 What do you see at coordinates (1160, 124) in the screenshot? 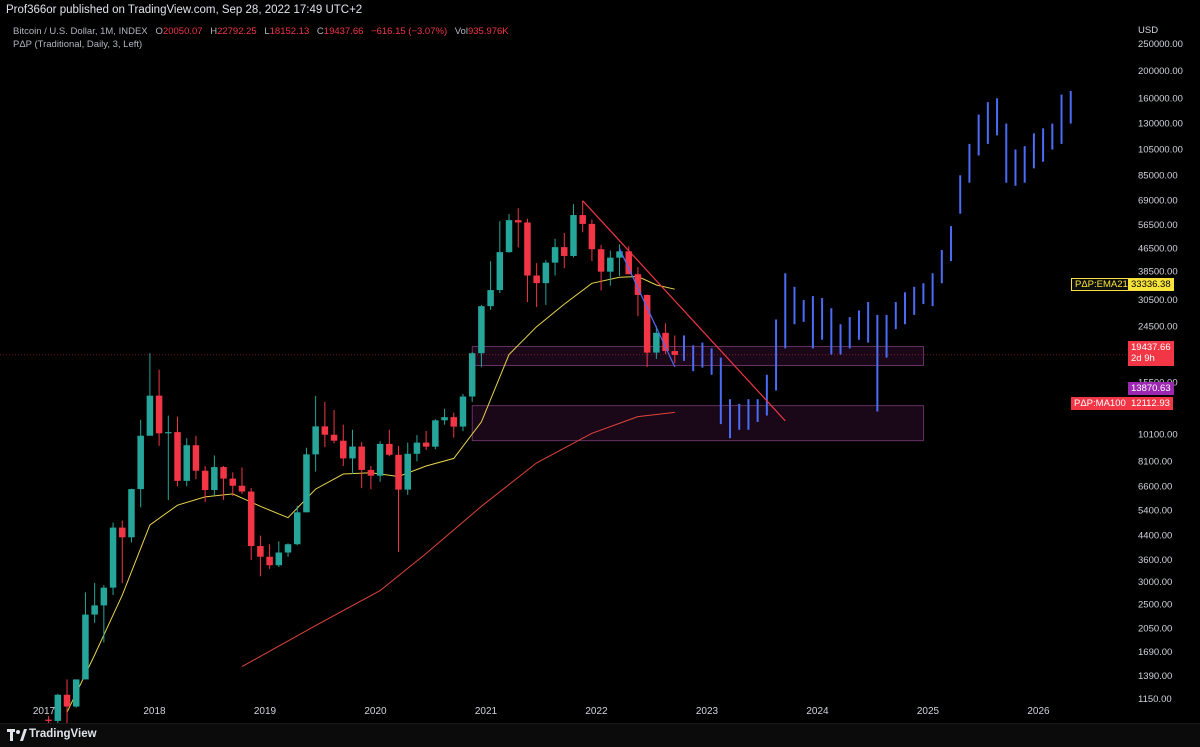
I see `price-tick-label: 130000.00` at bounding box center [1160, 124].